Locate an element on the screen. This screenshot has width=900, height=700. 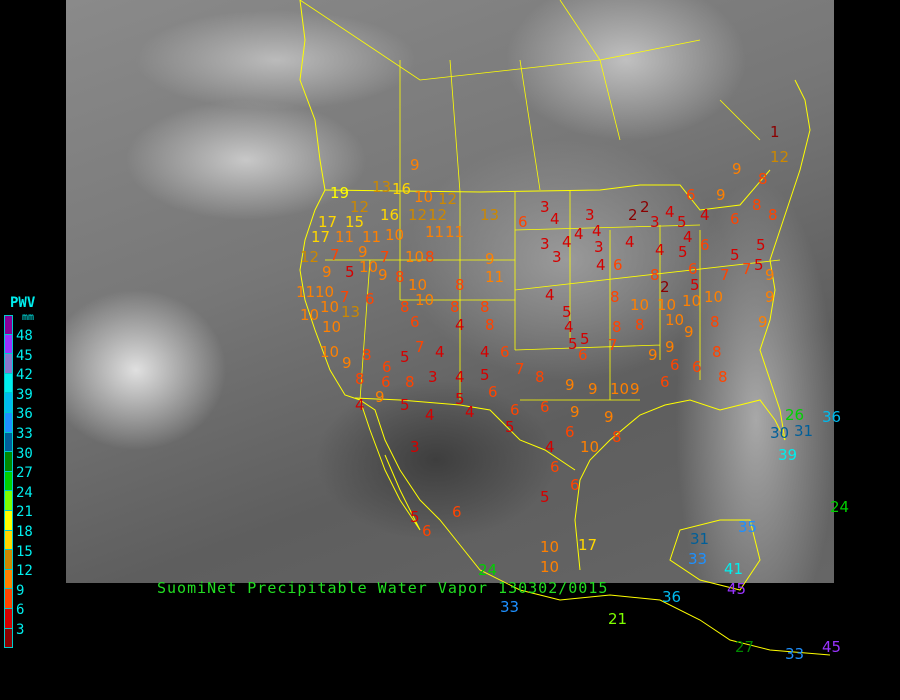
station-pwv-value: 39 is located at coordinates (788, 455).